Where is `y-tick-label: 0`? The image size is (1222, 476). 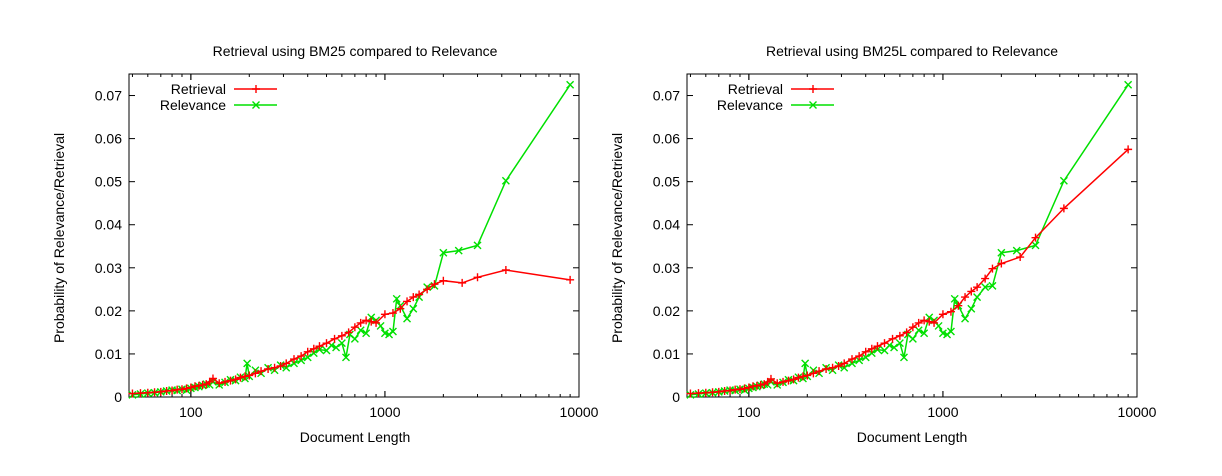 y-tick-label: 0 is located at coordinates (118, 397).